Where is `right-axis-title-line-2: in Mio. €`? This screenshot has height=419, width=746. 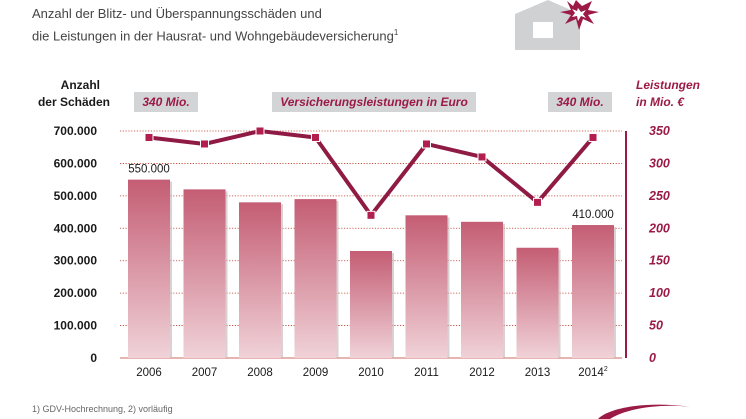 right-axis-title-line-2: in Mio. € is located at coordinates (660, 102).